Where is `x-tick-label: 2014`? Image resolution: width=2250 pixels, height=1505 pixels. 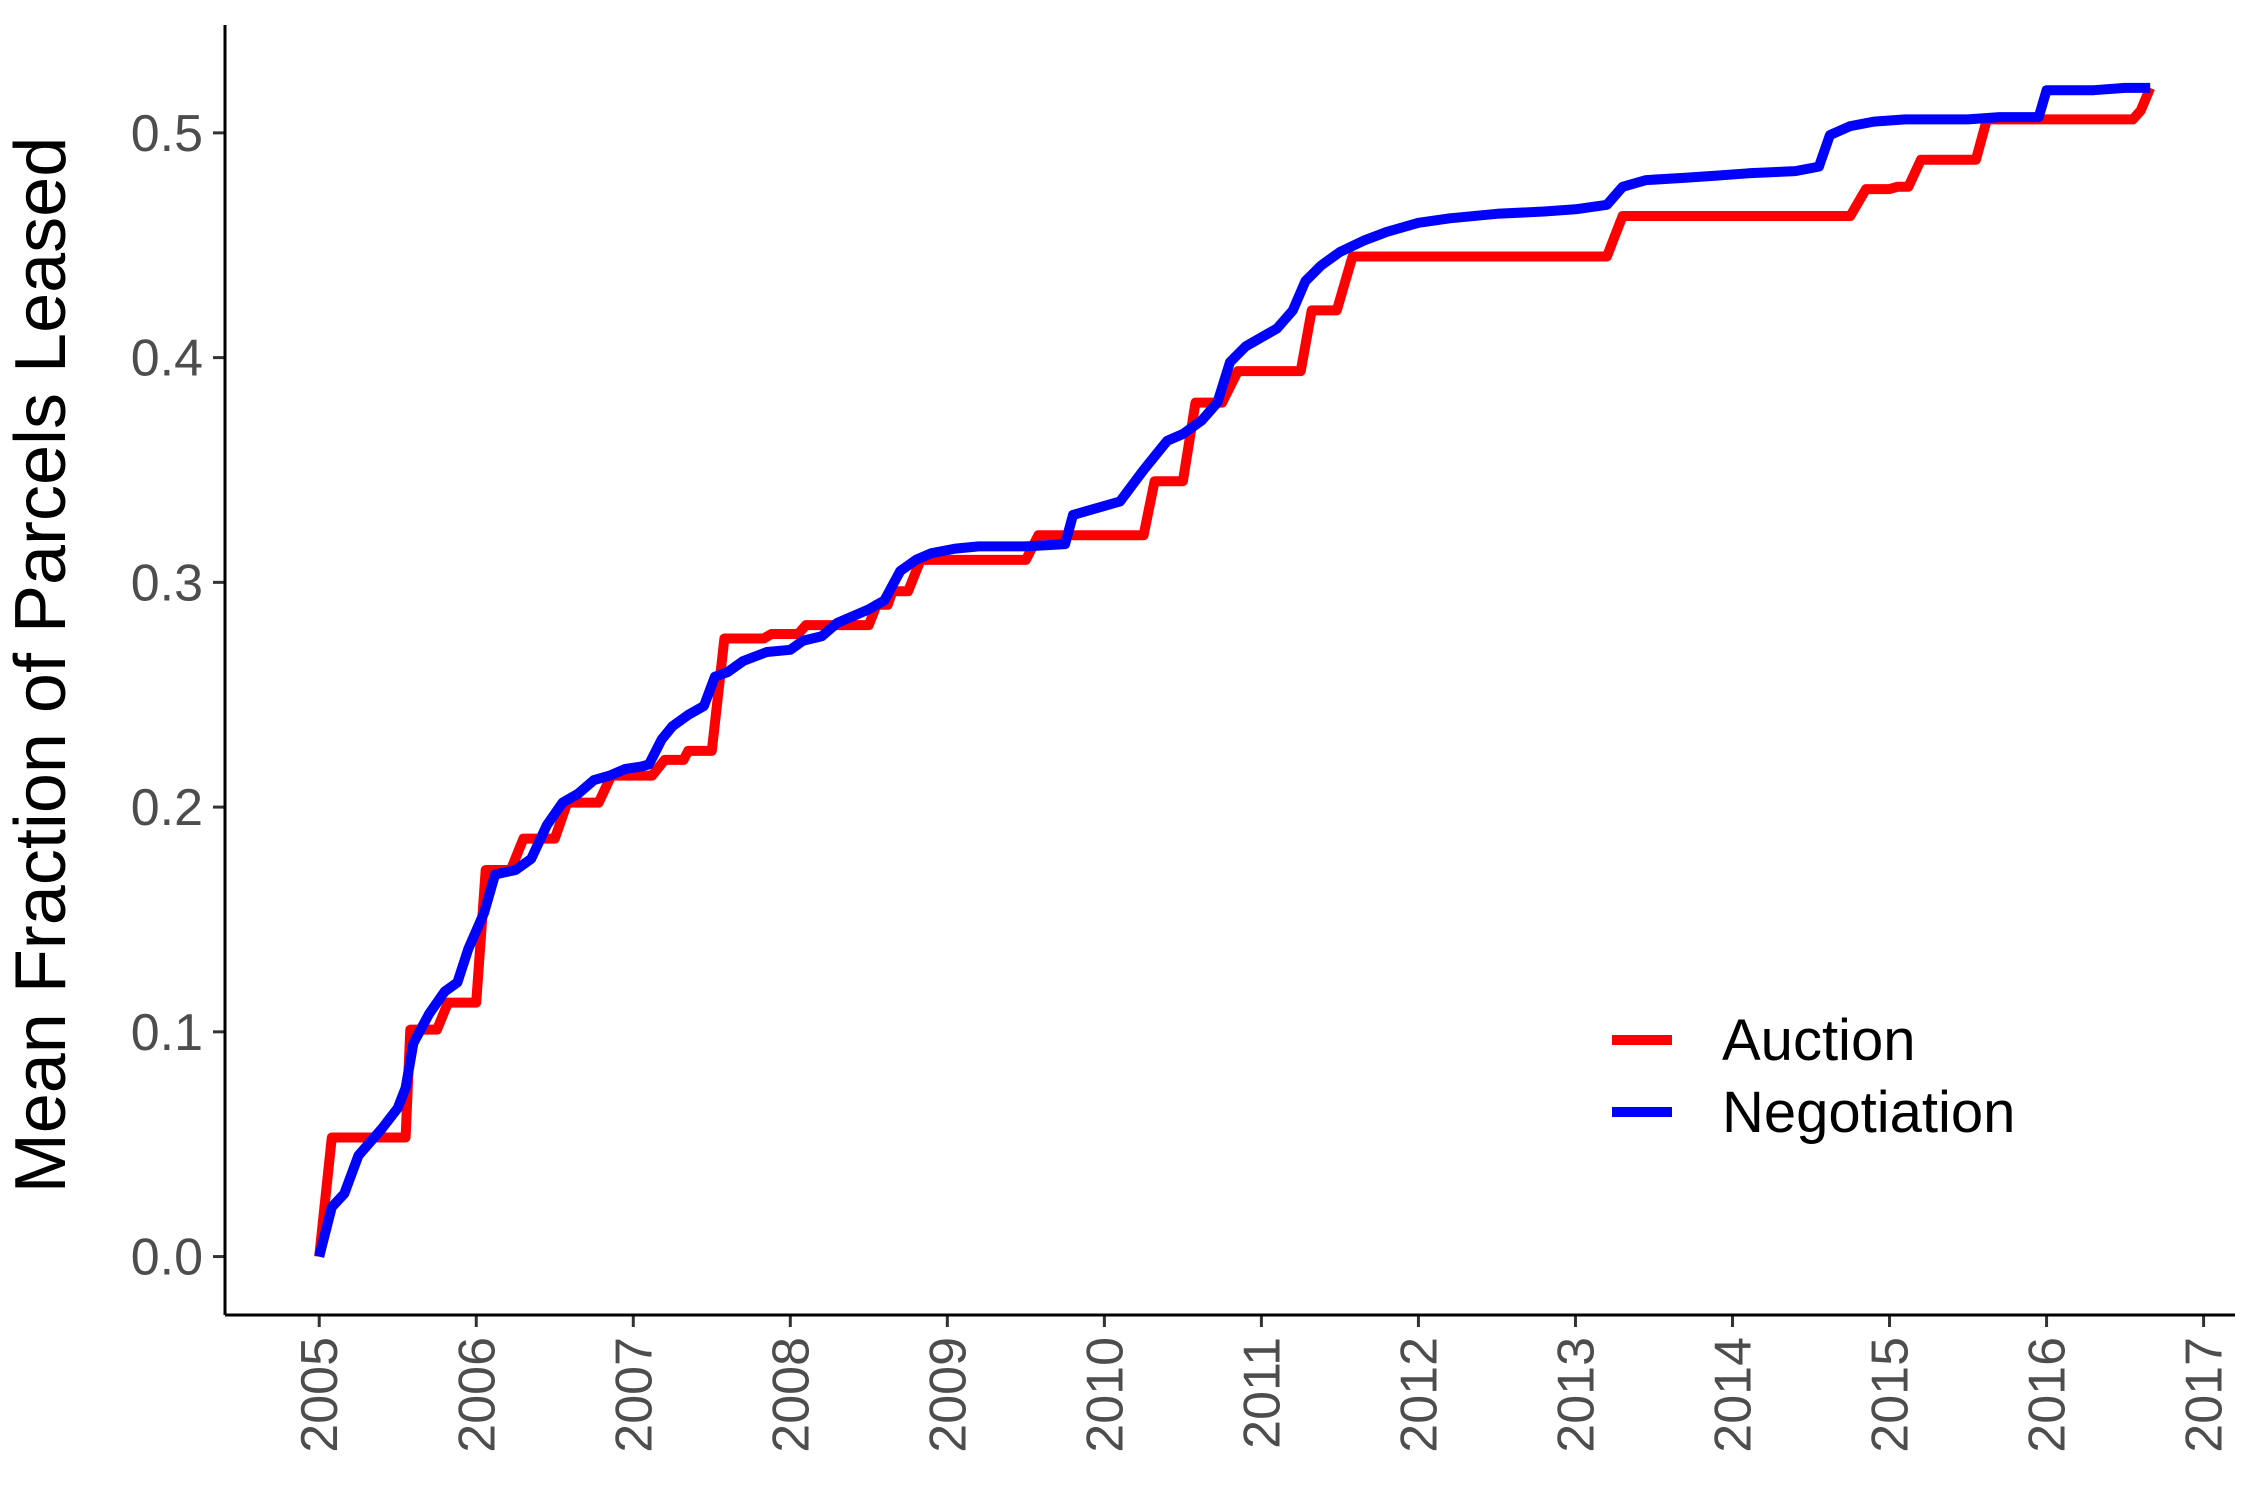 x-tick-label: 2014 is located at coordinates (1734, 1395).